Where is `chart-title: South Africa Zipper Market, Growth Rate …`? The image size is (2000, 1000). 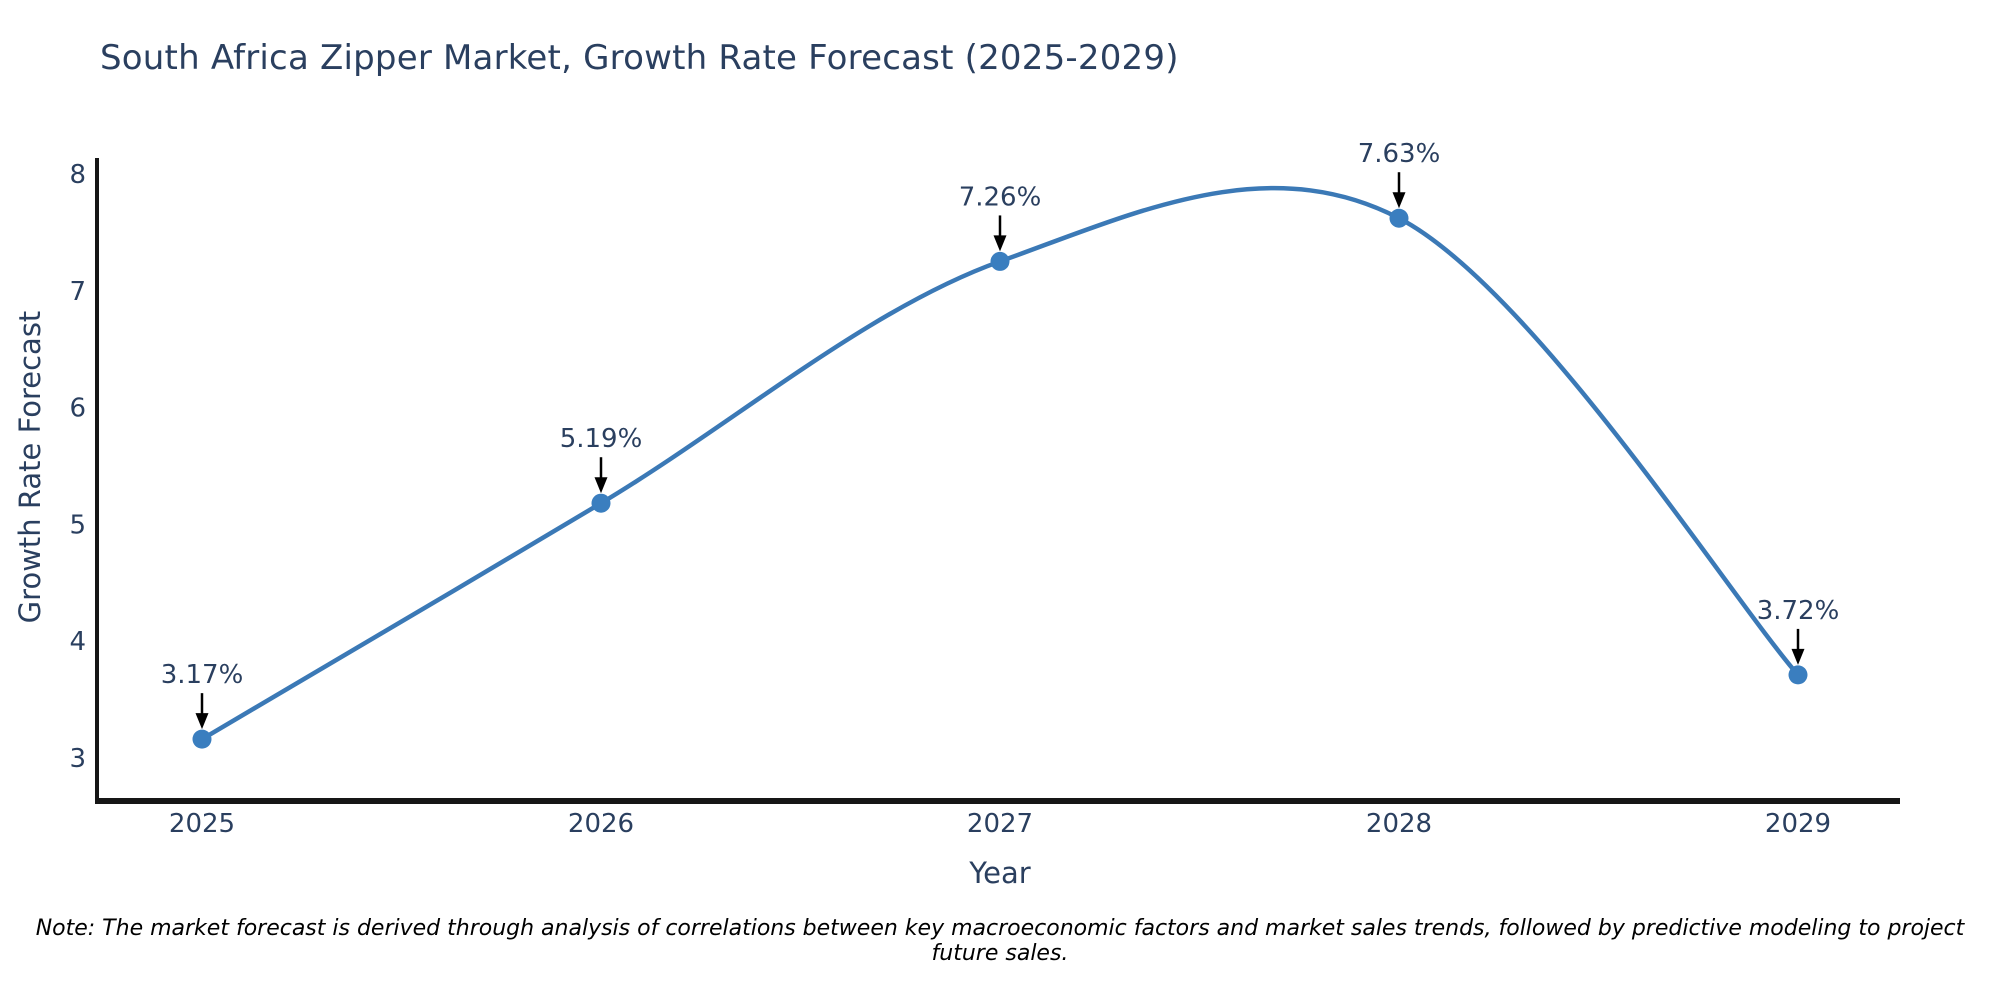
chart-title: South Africa Zipper Market, Growth Rate … is located at coordinates (639, 58).